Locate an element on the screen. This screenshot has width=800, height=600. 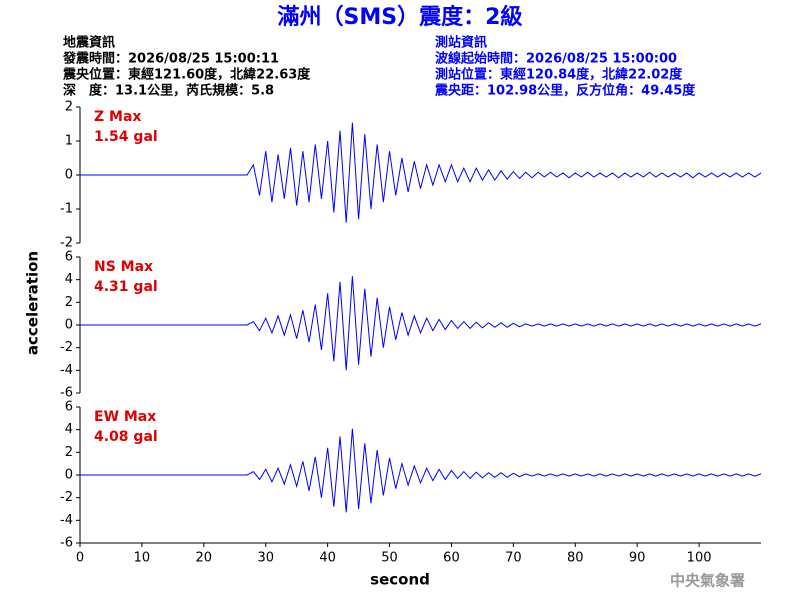
x-tick-label: 0 is located at coordinates (80, 558).